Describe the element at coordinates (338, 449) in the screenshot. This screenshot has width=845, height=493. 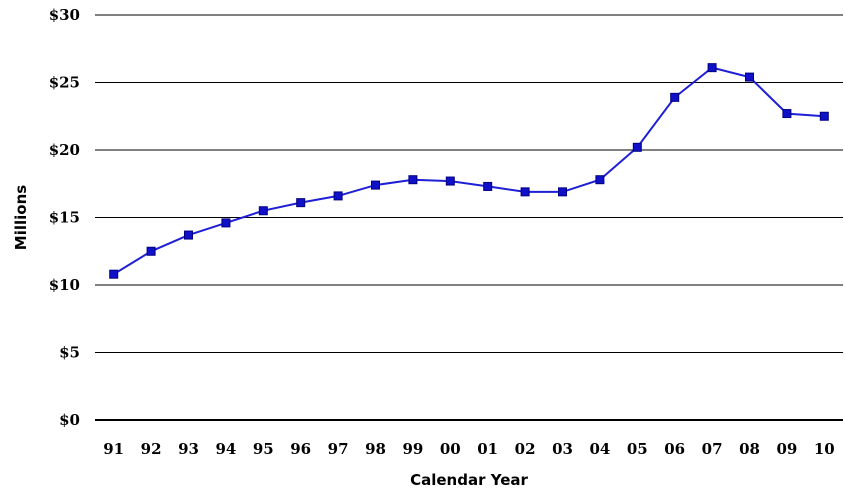
I see `x-tick-label: 97` at that location.